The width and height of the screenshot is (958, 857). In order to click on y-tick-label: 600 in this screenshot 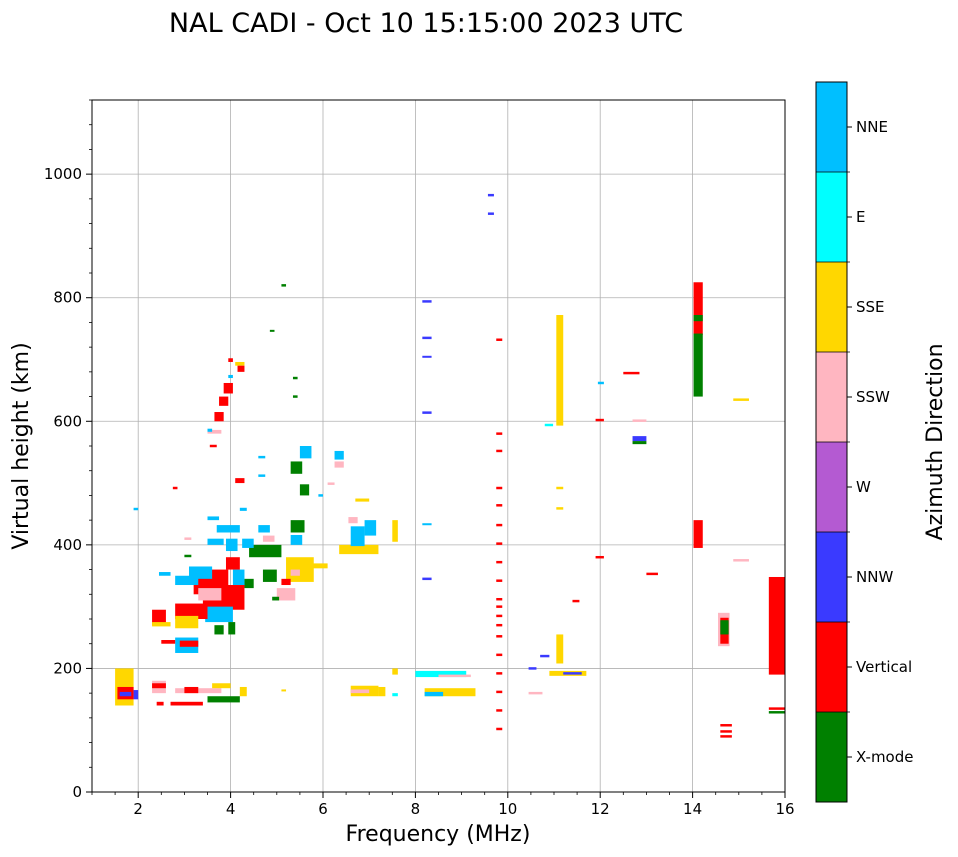, I will do `click(67, 421)`.